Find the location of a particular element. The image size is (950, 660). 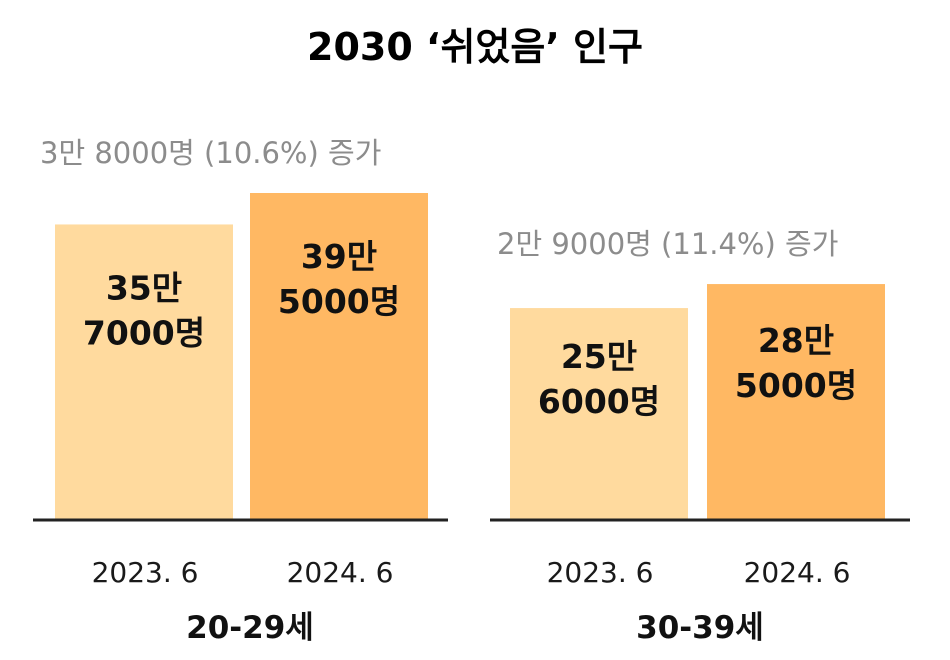

bar-value-label: 7000명 is located at coordinates (144, 332).